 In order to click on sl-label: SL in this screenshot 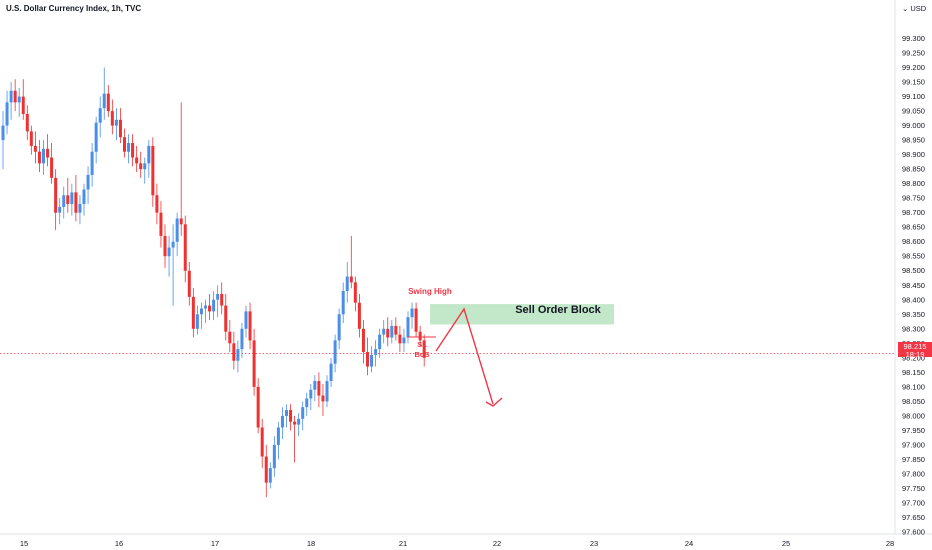, I will do `click(422, 344)`.